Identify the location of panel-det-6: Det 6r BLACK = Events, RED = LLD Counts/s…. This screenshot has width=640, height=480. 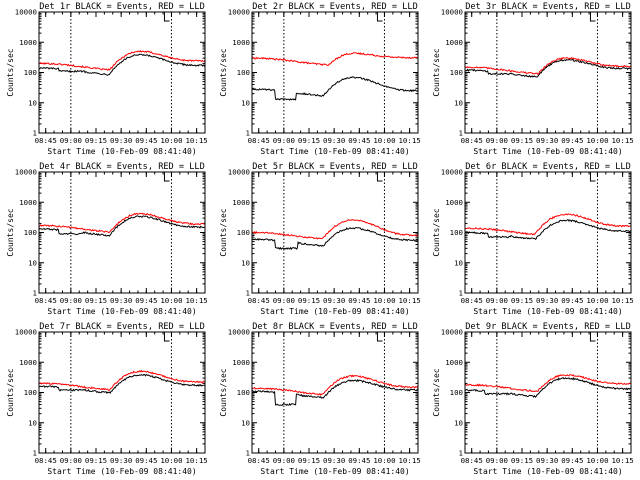
(533, 239).